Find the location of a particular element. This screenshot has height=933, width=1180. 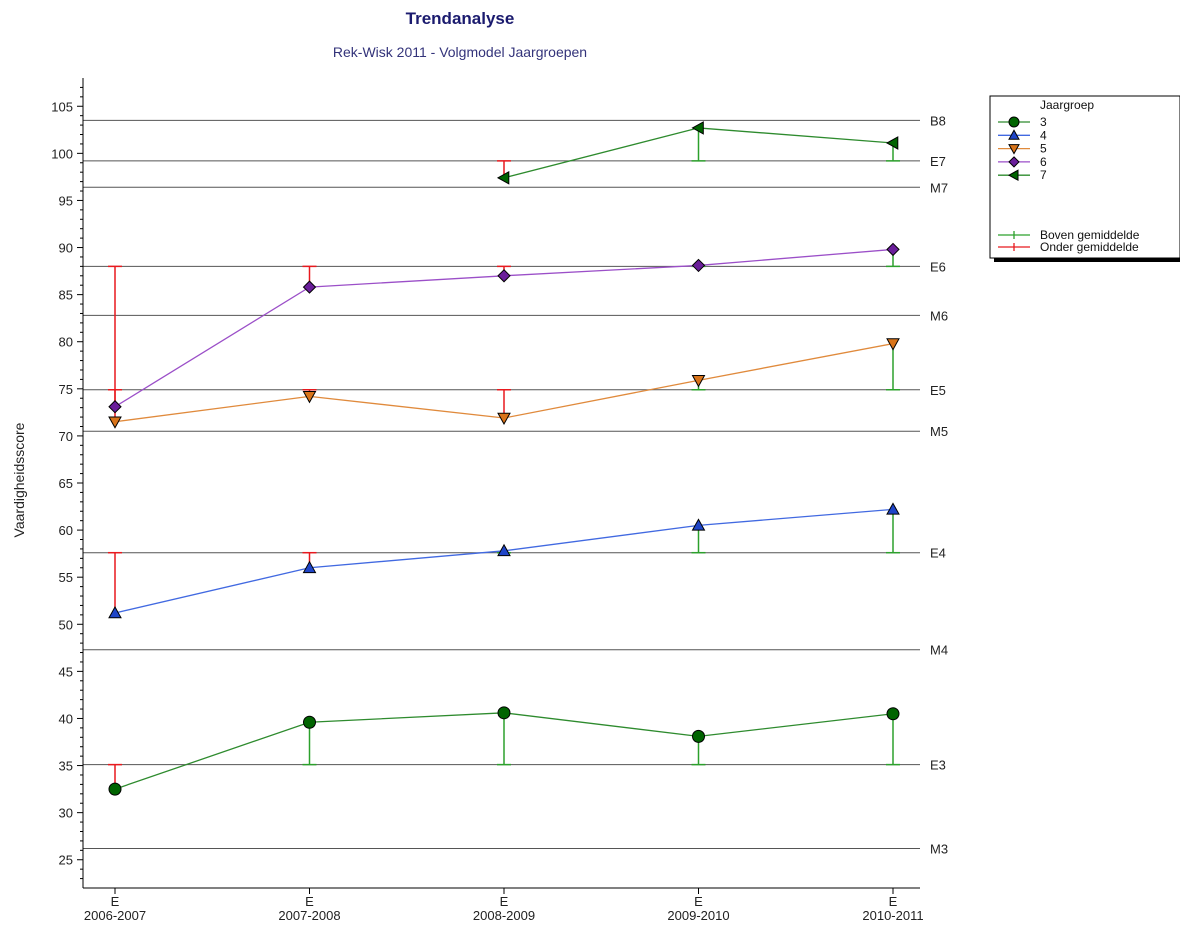

y-tick-label: 75 is located at coordinates (66, 389).